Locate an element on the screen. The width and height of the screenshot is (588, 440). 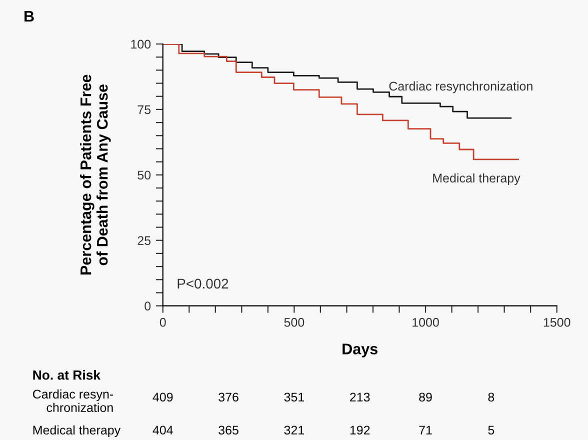
x-tick-label: 1500 is located at coordinates (557, 322).